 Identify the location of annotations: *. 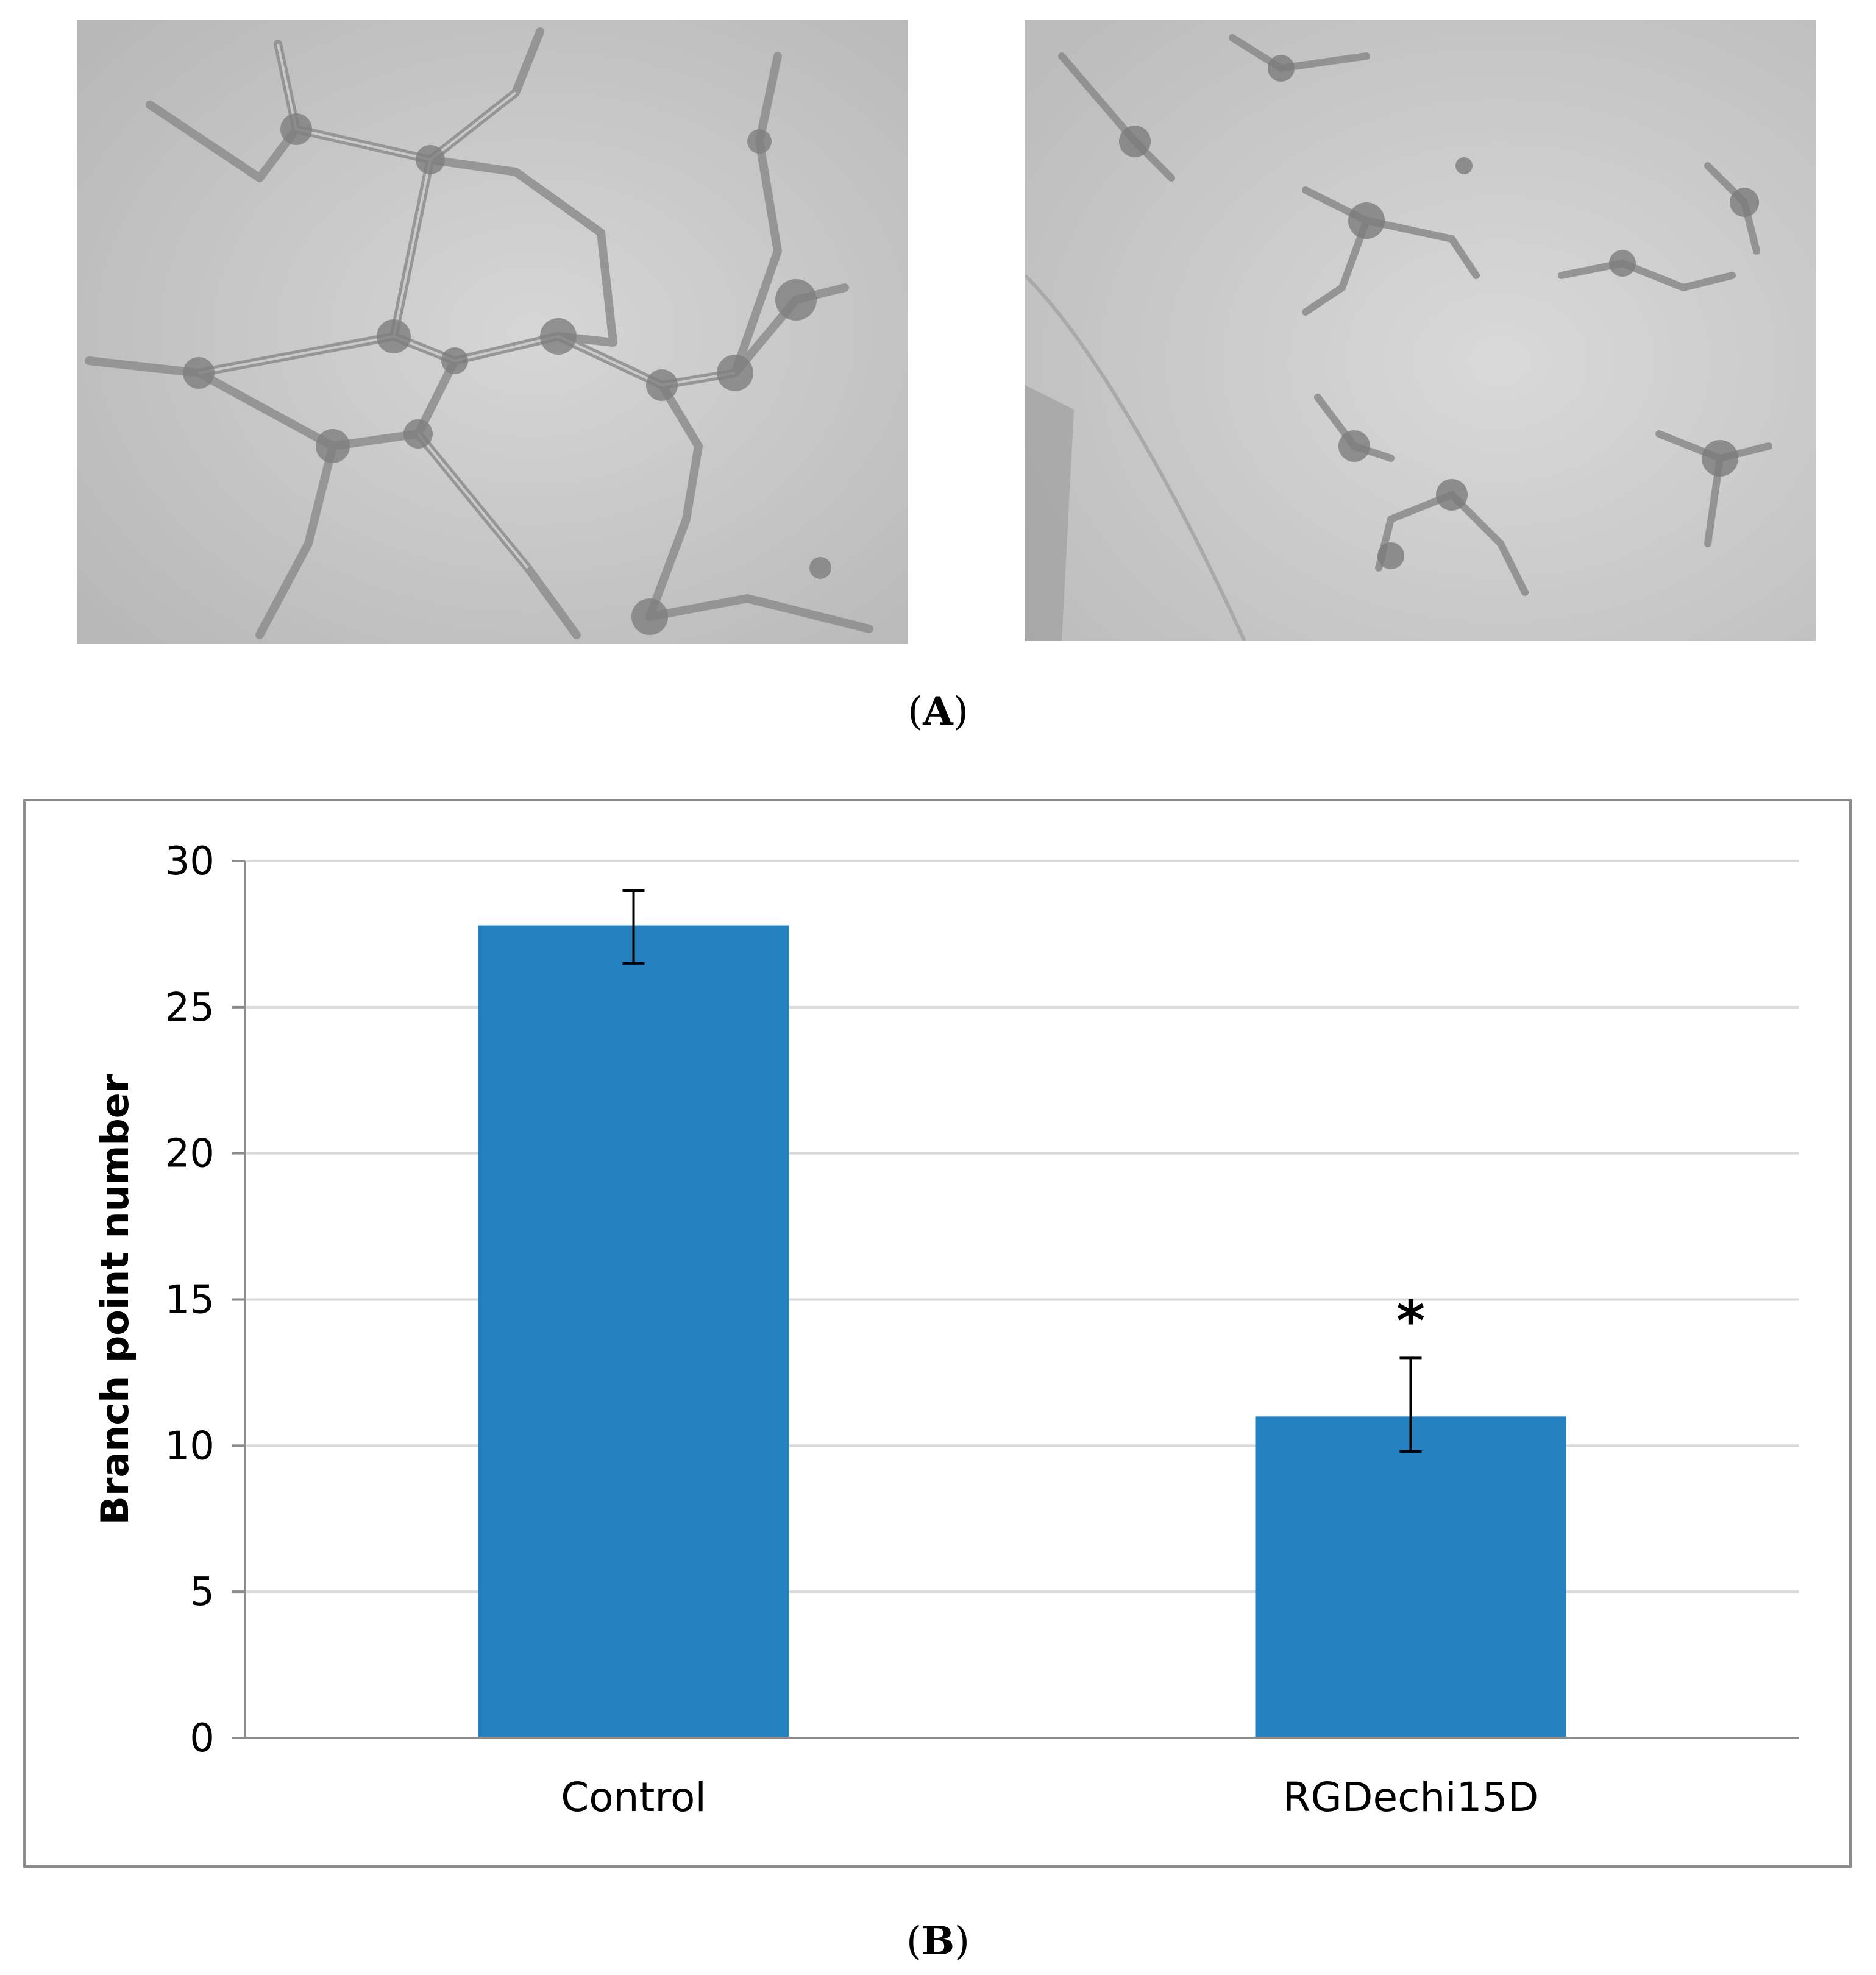
(1410, 1321).